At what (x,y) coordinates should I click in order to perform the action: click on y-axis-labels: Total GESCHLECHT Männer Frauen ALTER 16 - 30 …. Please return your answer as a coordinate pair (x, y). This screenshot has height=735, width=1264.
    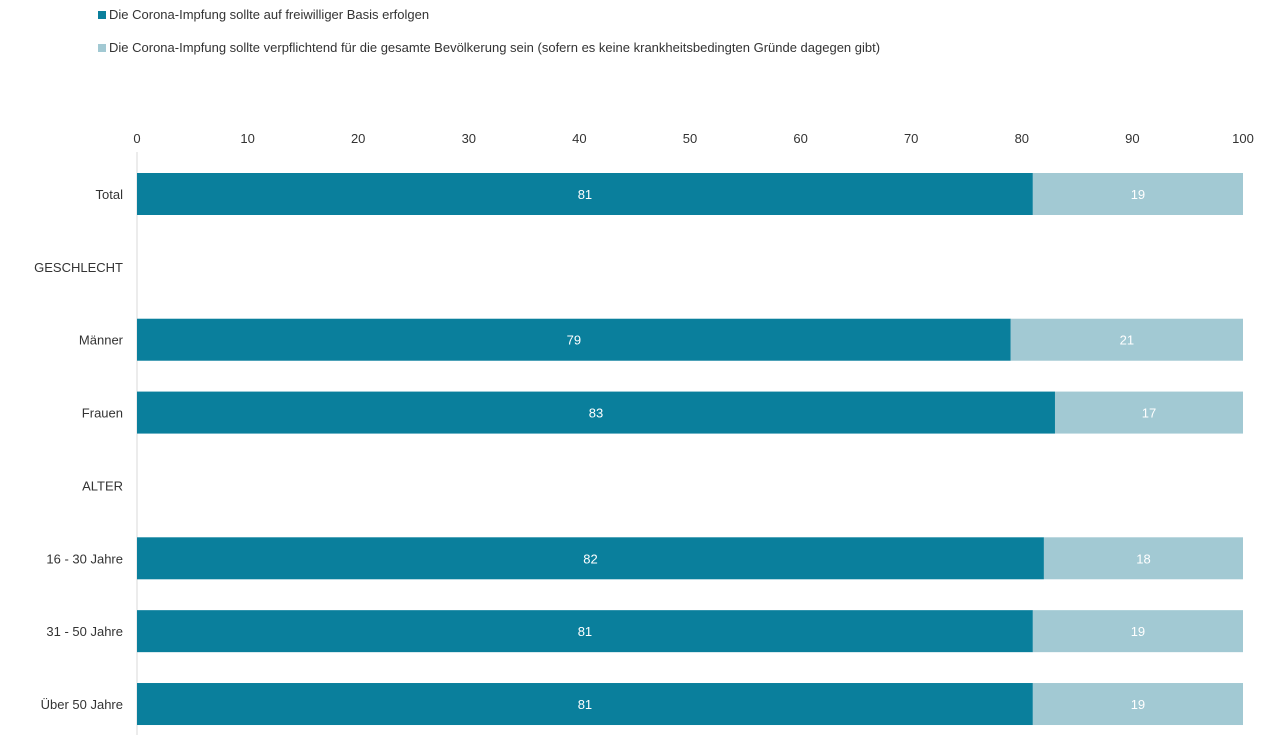
    Looking at the image, I should click on (79, 449).